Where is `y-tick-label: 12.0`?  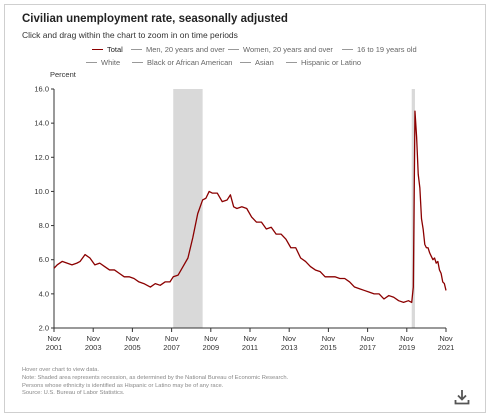 y-tick-label: 12.0 is located at coordinates (41, 157).